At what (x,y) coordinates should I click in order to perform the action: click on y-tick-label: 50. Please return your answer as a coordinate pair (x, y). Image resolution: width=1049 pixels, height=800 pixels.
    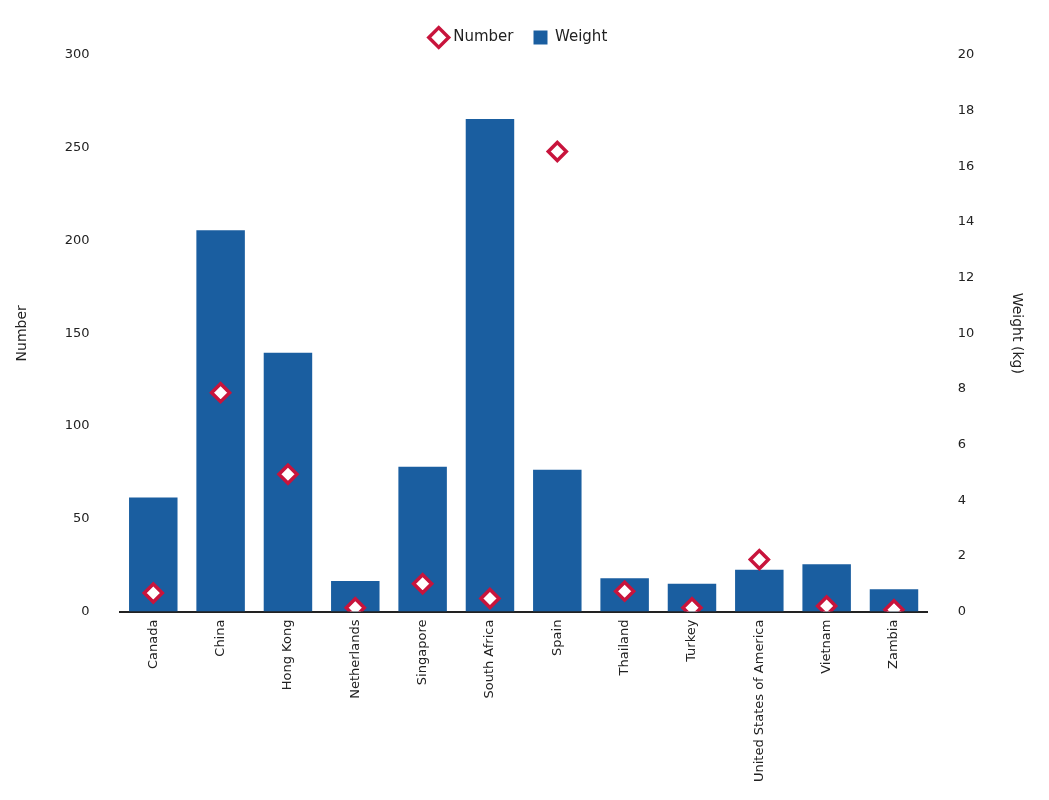
    Looking at the image, I should click on (81, 518).